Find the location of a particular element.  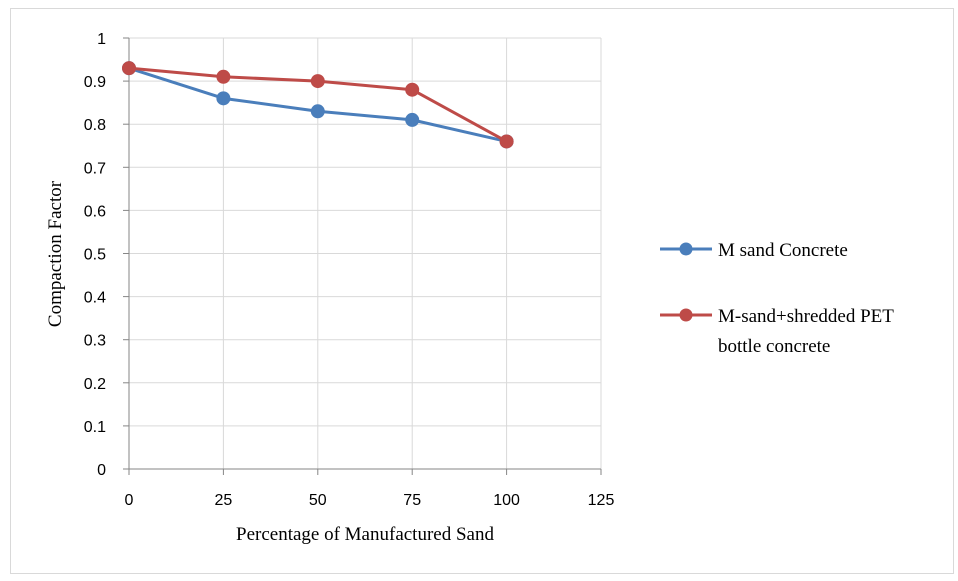

x-tick-label: 125 is located at coordinates (601, 500).